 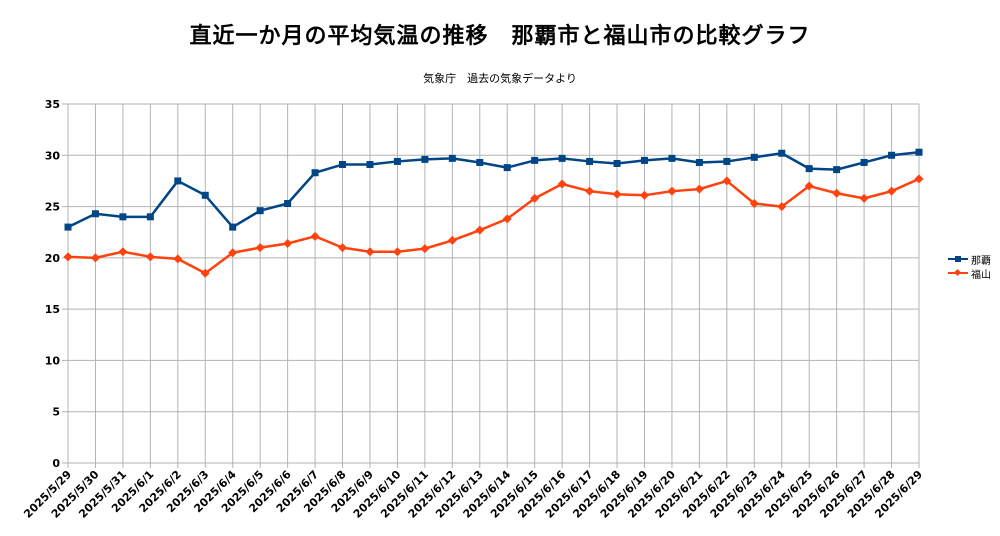 I want to click on y-tick-label: 30, so click(x=53, y=155).